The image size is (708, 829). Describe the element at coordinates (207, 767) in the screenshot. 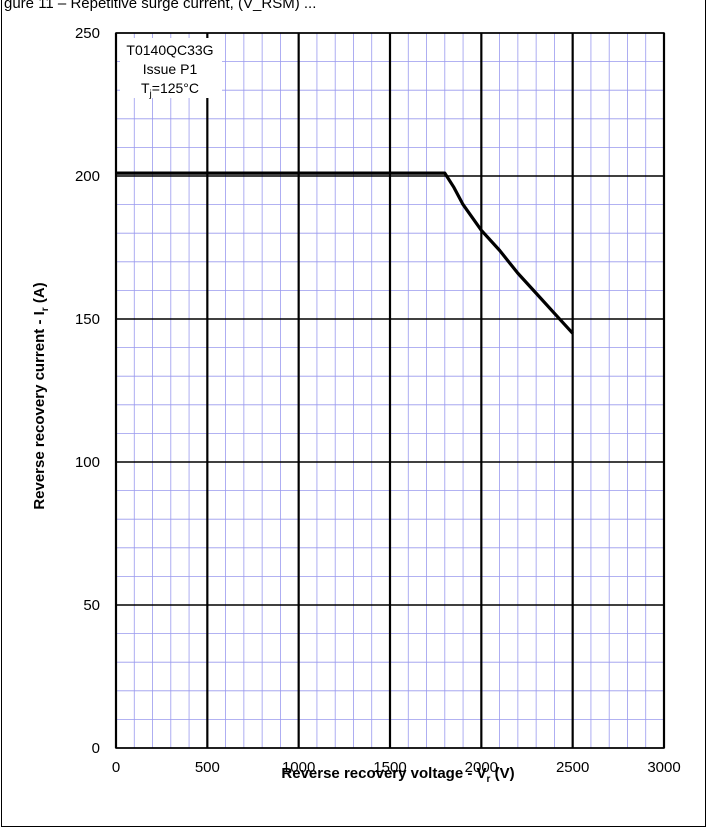

I see `x-tick-label: 500` at that location.